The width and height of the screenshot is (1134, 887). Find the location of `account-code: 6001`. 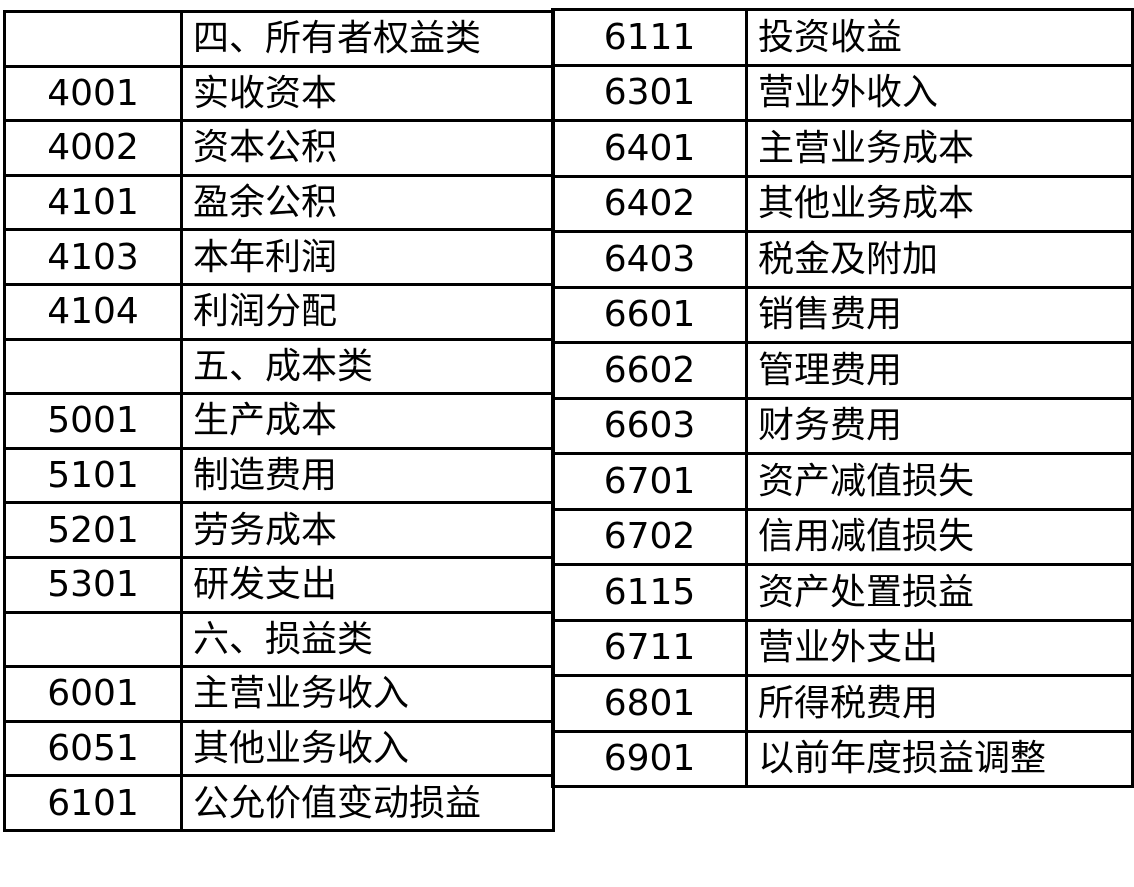

account-code: 6001 is located at coordinates (93, 694).